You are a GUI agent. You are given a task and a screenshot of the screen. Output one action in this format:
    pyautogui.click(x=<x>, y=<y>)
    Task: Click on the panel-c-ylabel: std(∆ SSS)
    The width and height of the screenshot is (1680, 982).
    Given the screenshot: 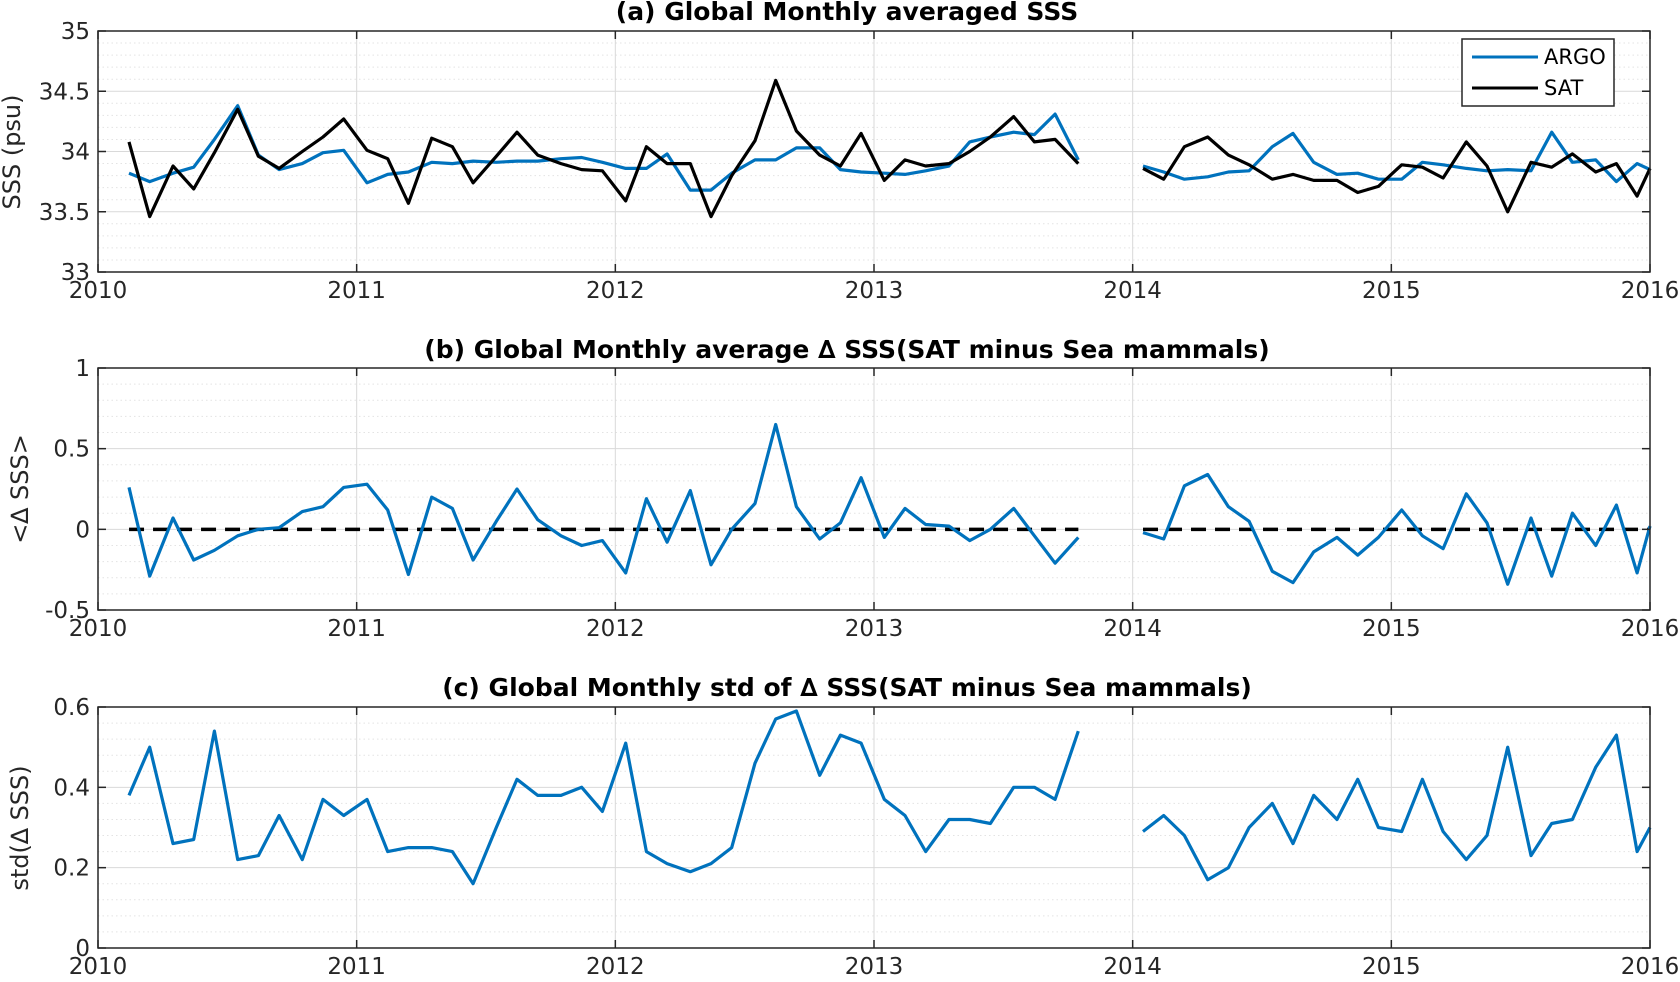 What is the action you would take?
    pyautogui.click(x=20, y=827)
    